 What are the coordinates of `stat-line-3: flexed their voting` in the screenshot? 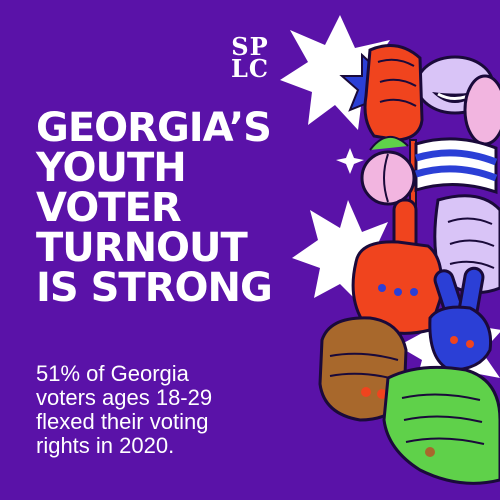 It's located at (122, 421).